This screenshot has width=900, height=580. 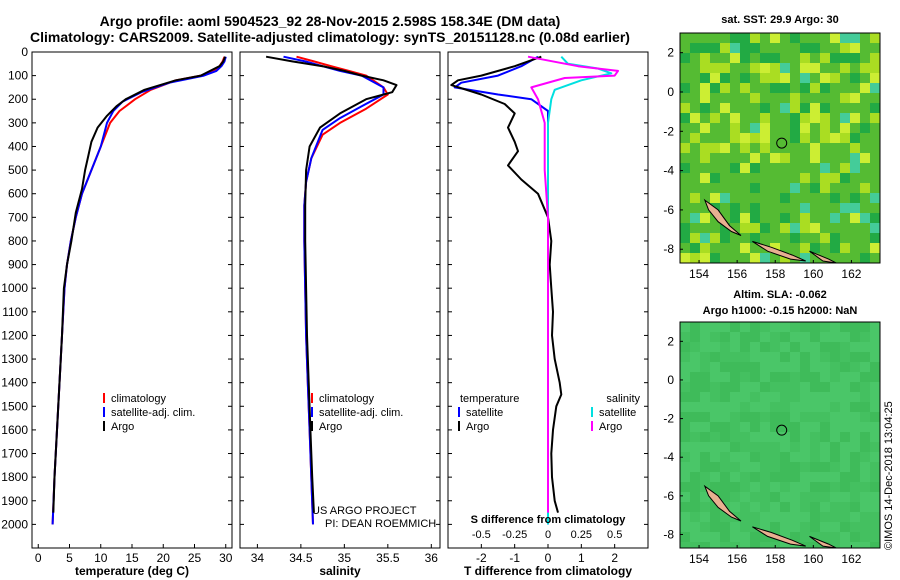 What do you see at coordinates (195, 558) in the screenshot?
I see `x-tick-label: 25` at bounding box center [195, 558].